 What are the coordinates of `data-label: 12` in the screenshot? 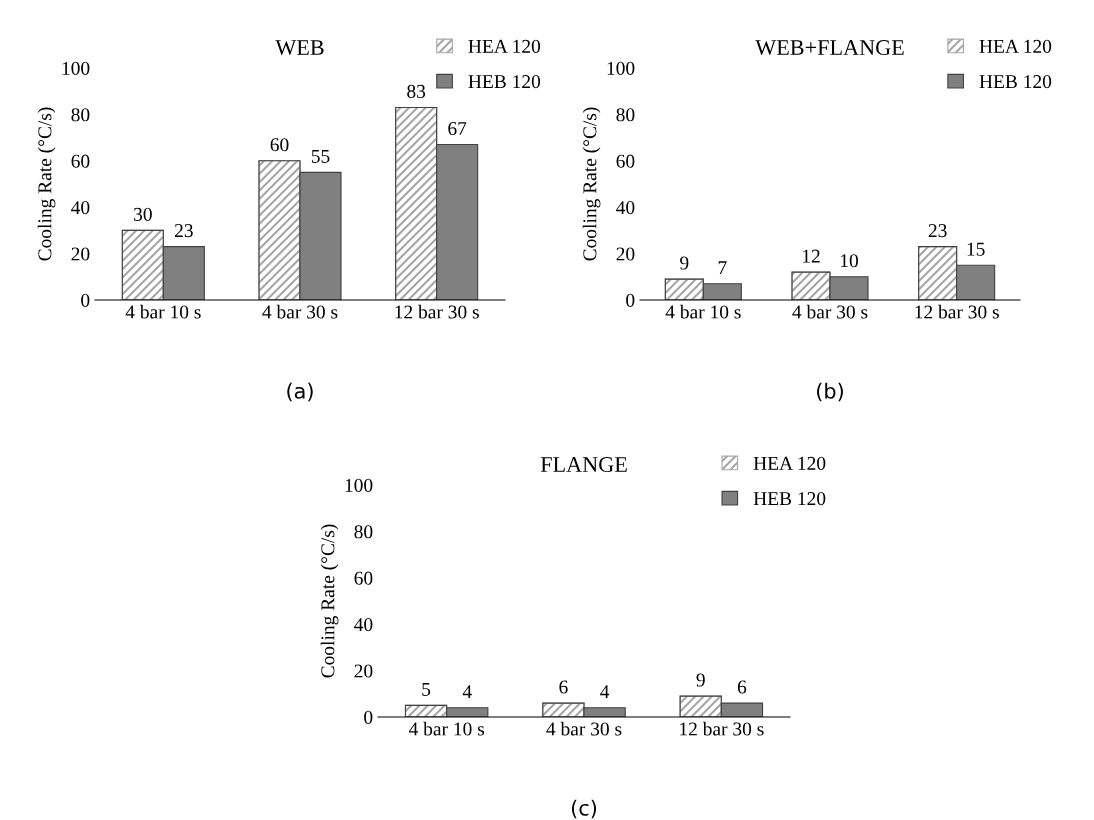 It's located at (811, 256).